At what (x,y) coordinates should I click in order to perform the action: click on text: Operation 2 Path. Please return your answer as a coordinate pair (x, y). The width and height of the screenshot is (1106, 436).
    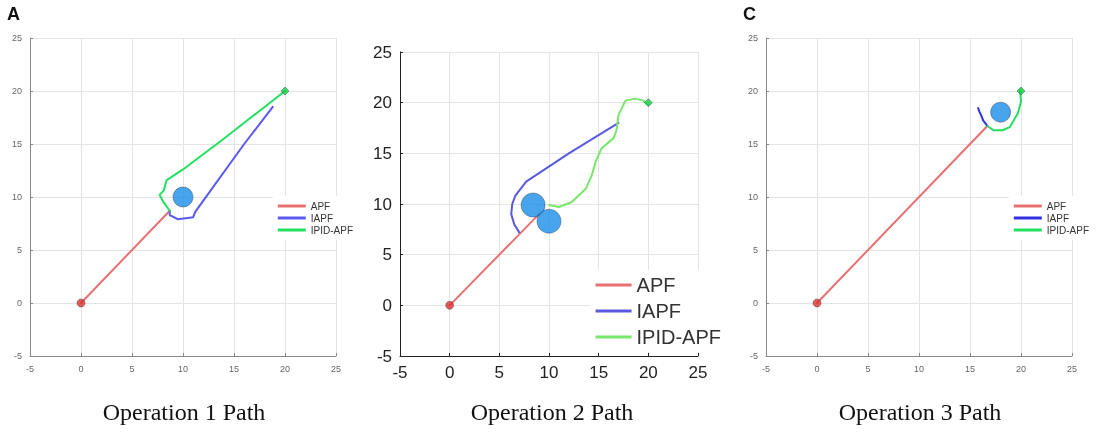
    Looking at the image, I should click on (552, 412).